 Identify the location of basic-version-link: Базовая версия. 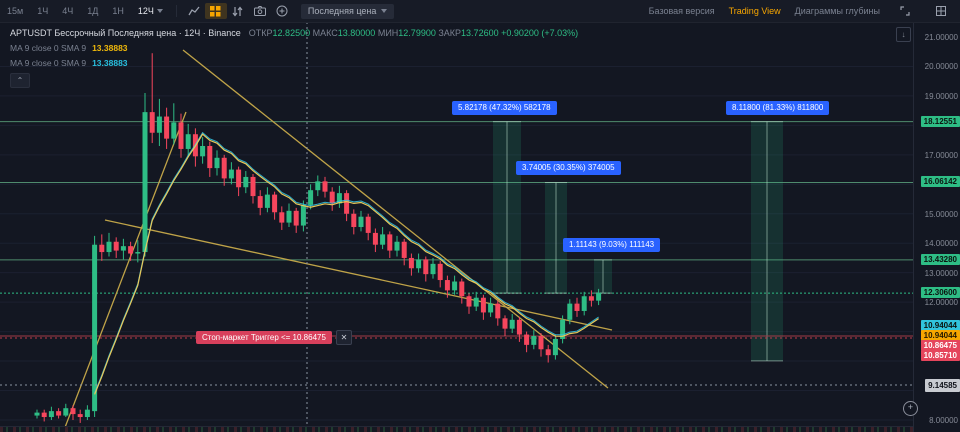
(681, 11).